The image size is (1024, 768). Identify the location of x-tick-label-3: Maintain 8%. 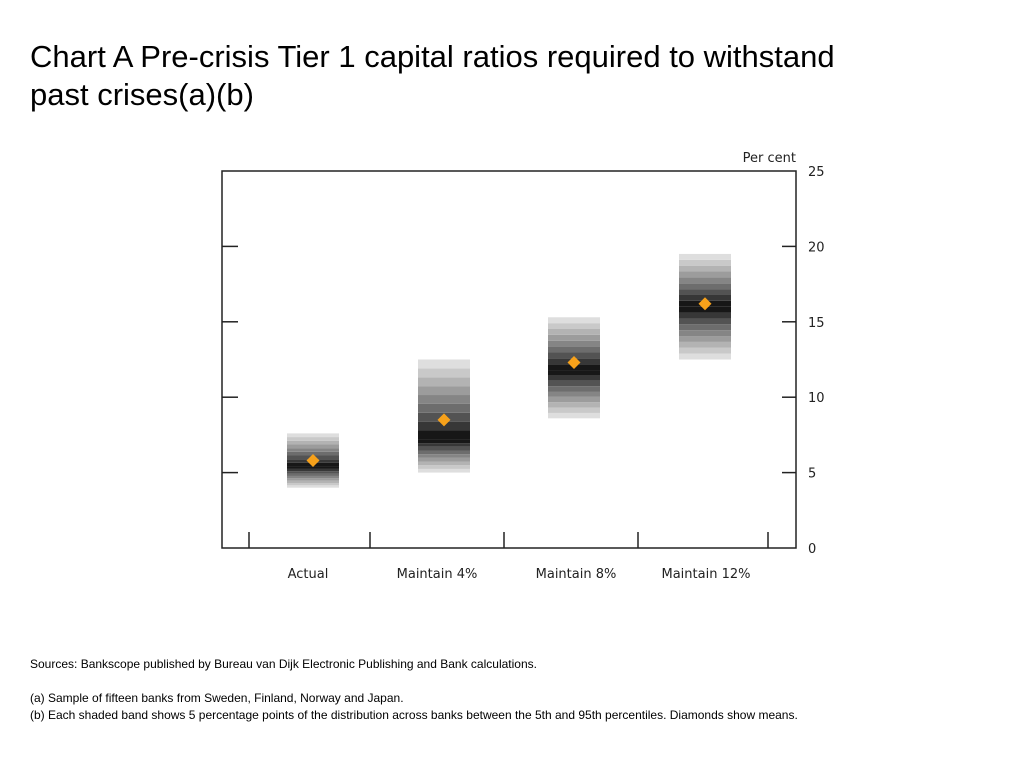
(576, 574).